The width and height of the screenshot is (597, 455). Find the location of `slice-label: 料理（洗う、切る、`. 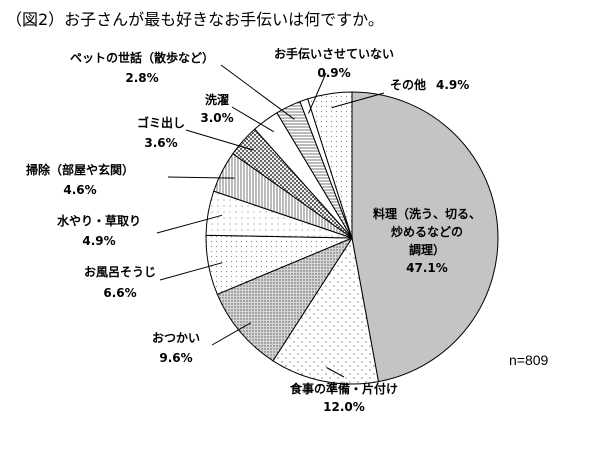

slice-label: 料理（洗う、切る、 is located at coordinates (427, 213).